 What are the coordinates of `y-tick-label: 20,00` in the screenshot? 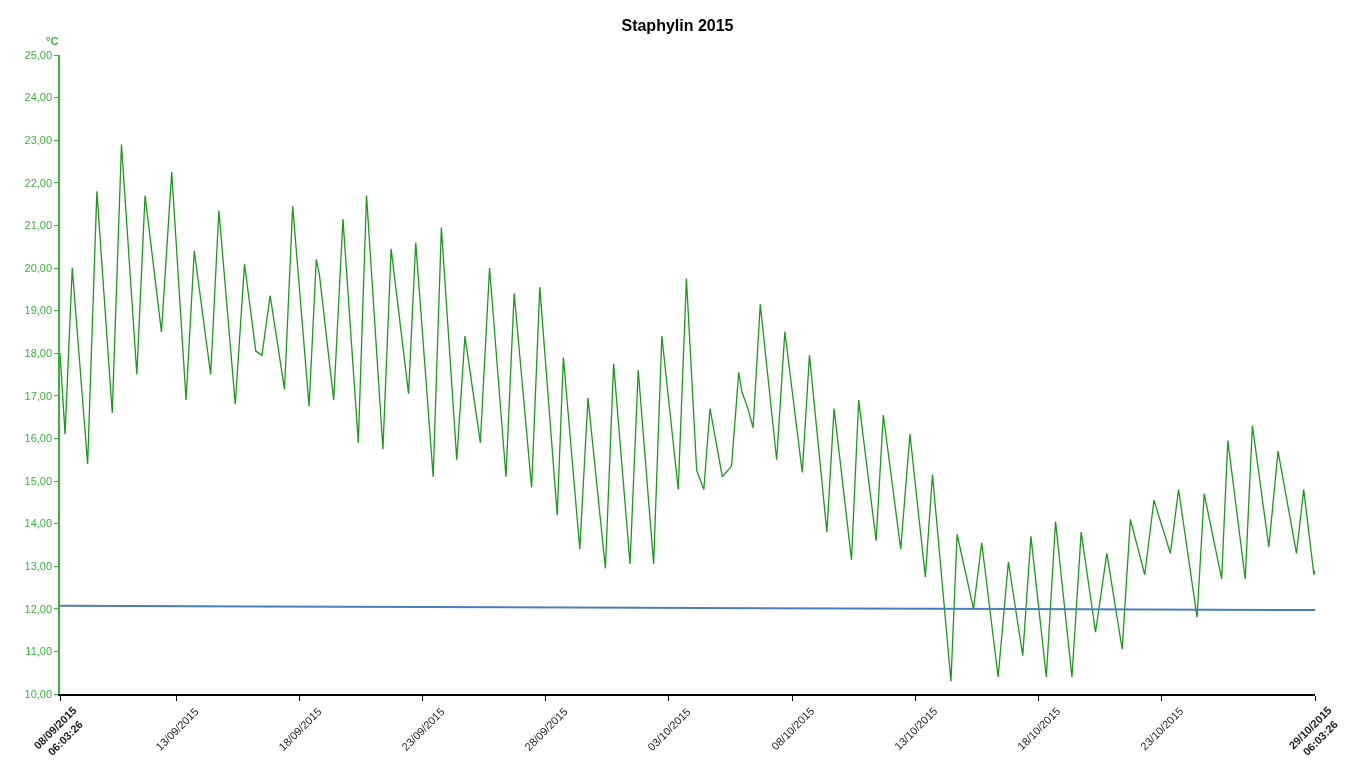 It's located at (38, 267).